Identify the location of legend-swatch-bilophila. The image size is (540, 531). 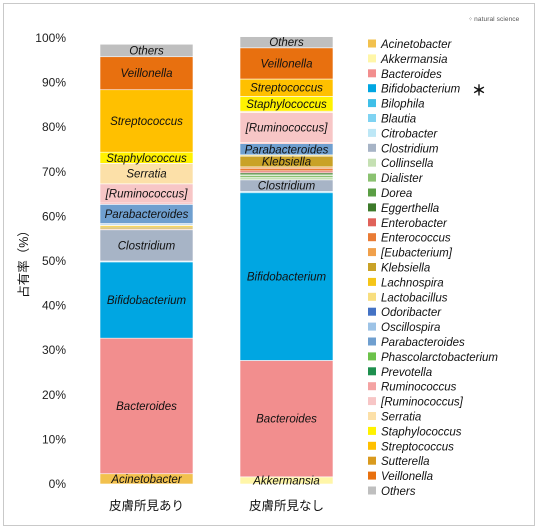
(372, 103).